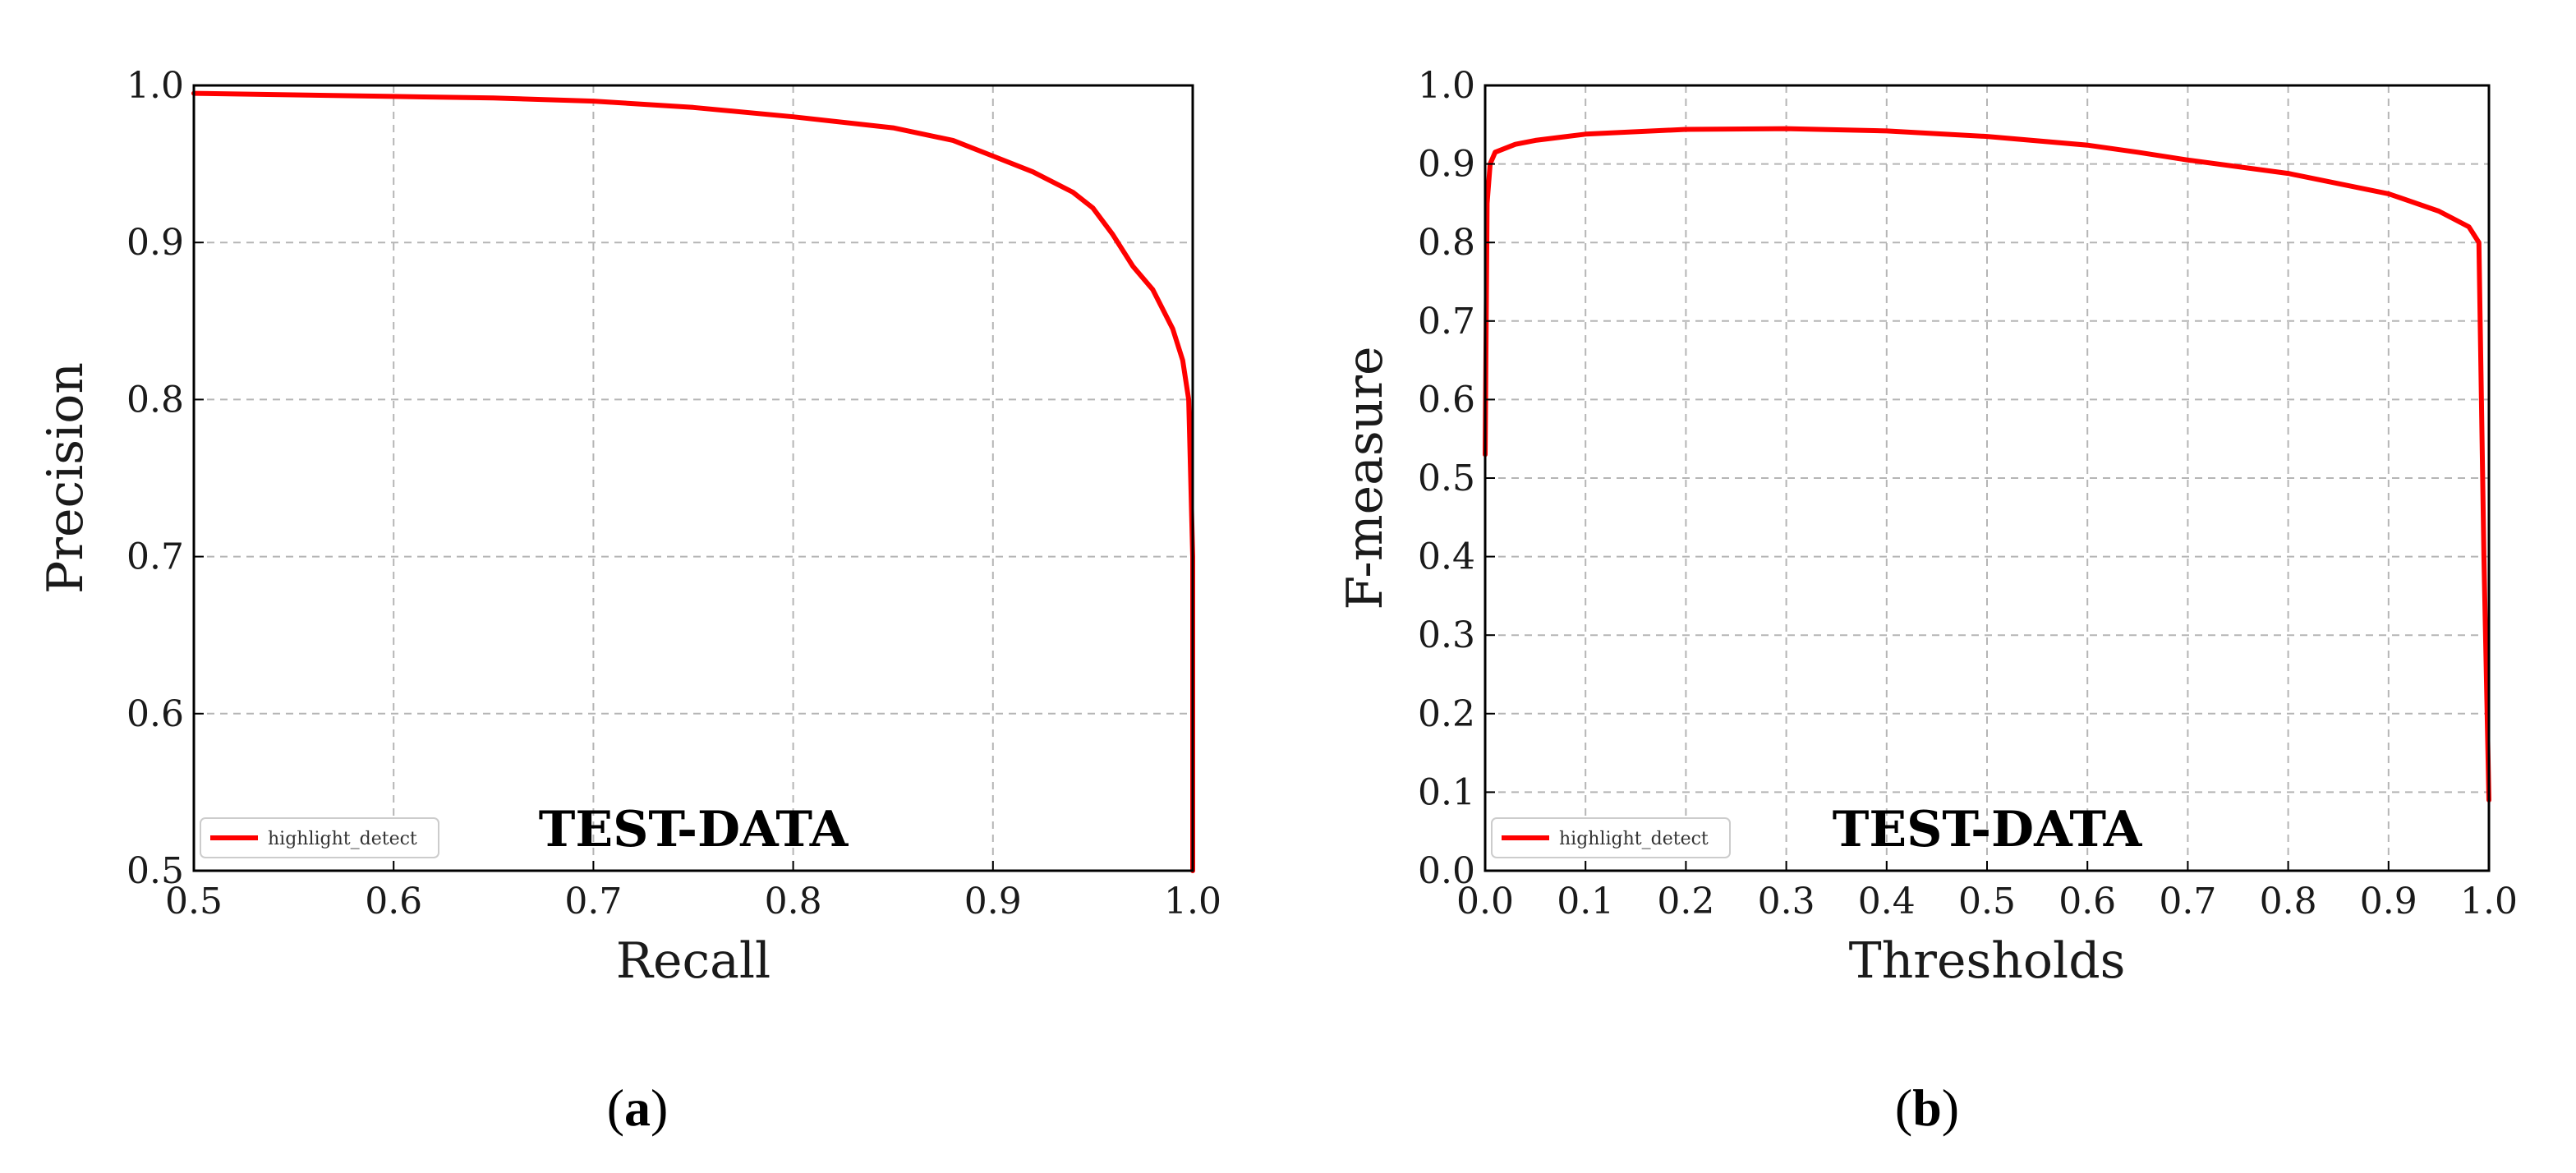 The image size is (2576, 1173). What do you see at coordinates (1446, 400) in the screenshot?
I see `y-tick-label-b: 0.6` at bounding box center [1446, 400].